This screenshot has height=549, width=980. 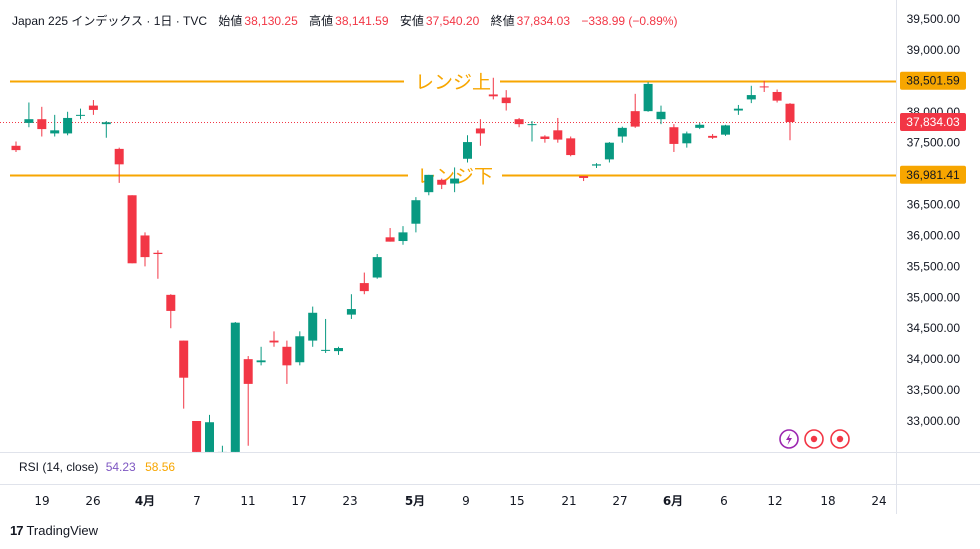 I want to click on rsi-ma-value: 58.56, so click(x=160, y=467).